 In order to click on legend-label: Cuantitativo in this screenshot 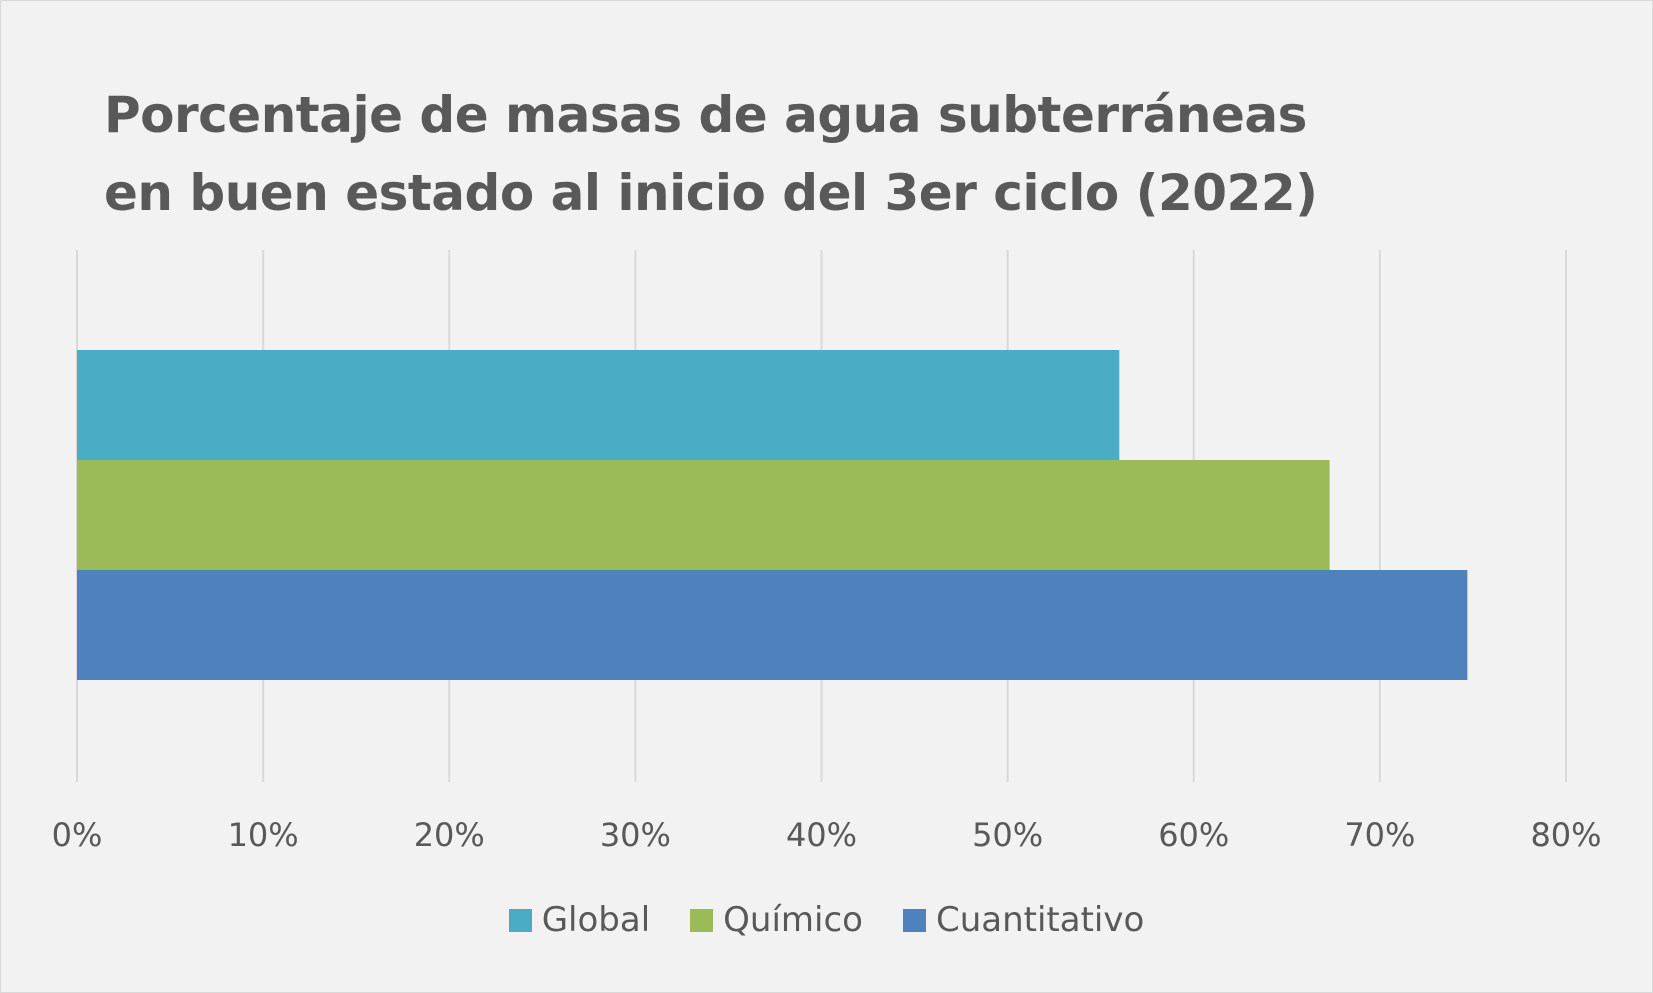, I will do `click(1040, 920)`.